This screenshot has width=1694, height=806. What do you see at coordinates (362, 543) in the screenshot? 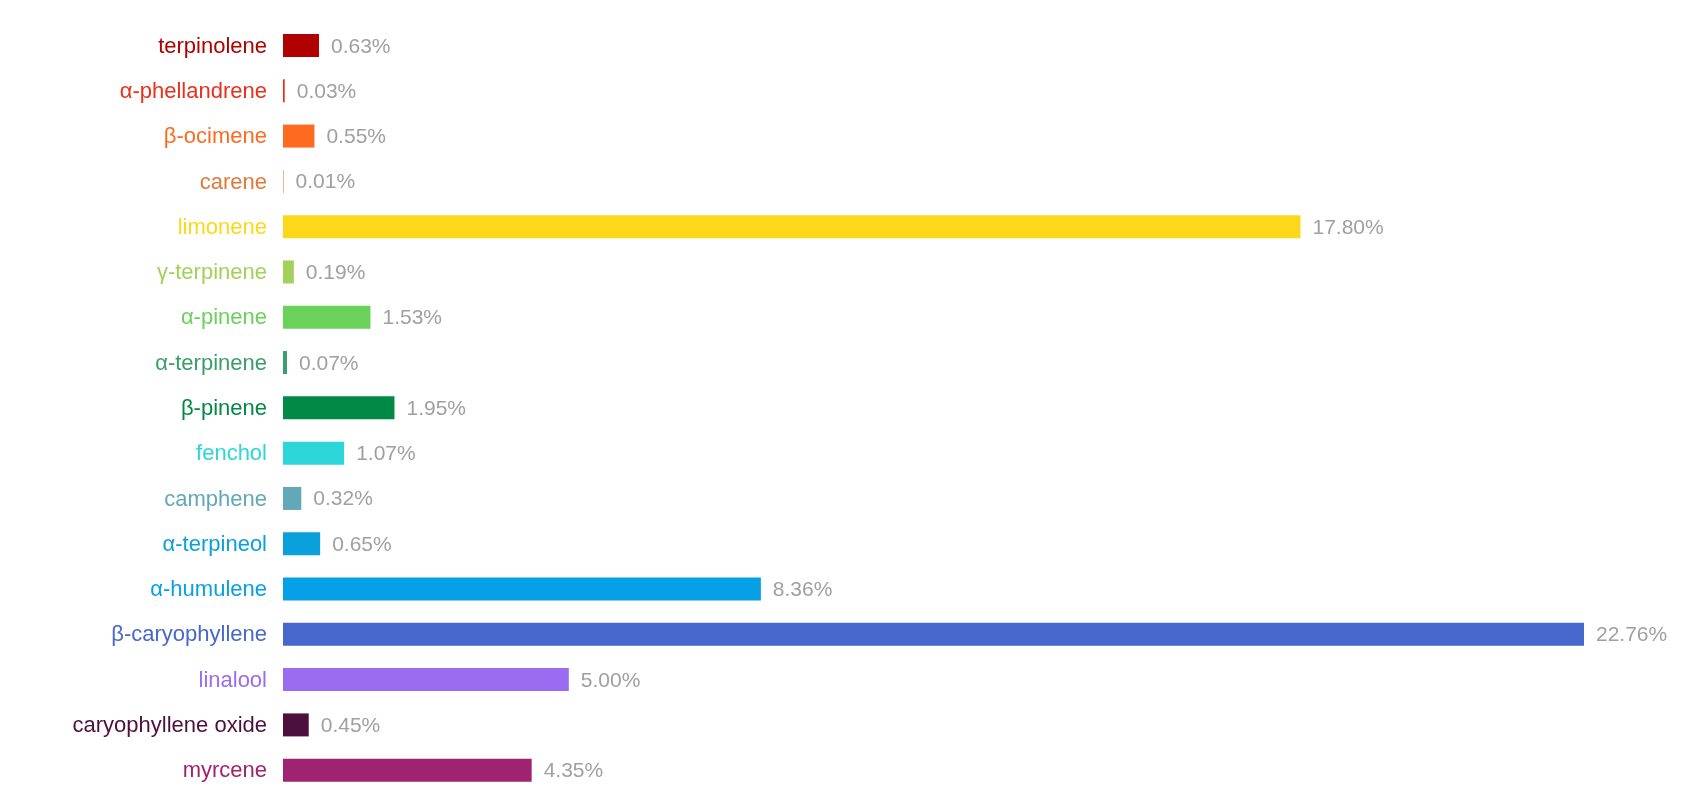
I see `data-label: 0.65%` at bounding box center [362, 543].